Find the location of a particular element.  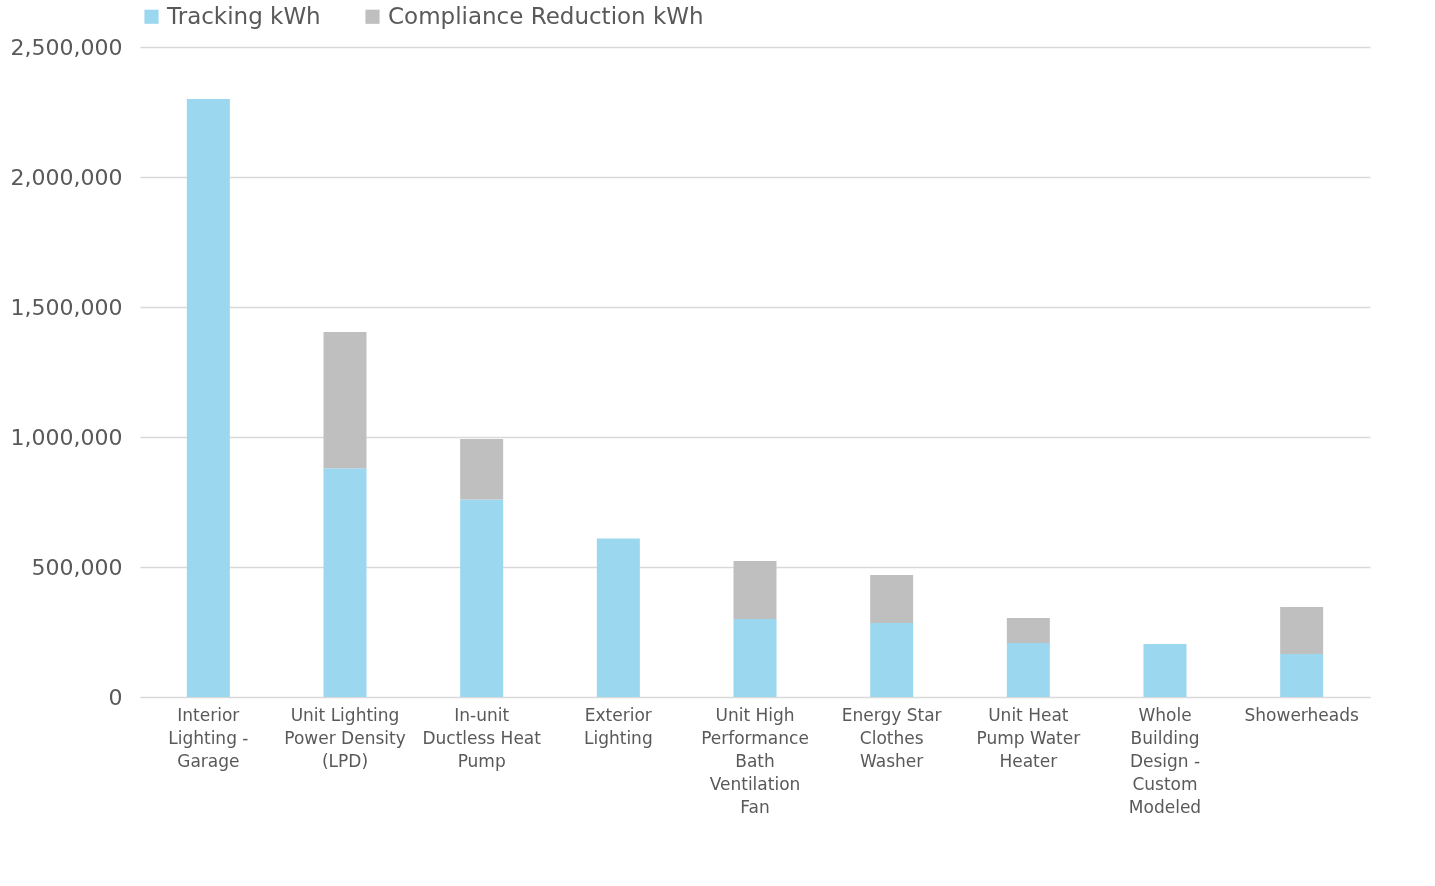

x-tick-label: Showerheads is located at coordinates (1301, 714).